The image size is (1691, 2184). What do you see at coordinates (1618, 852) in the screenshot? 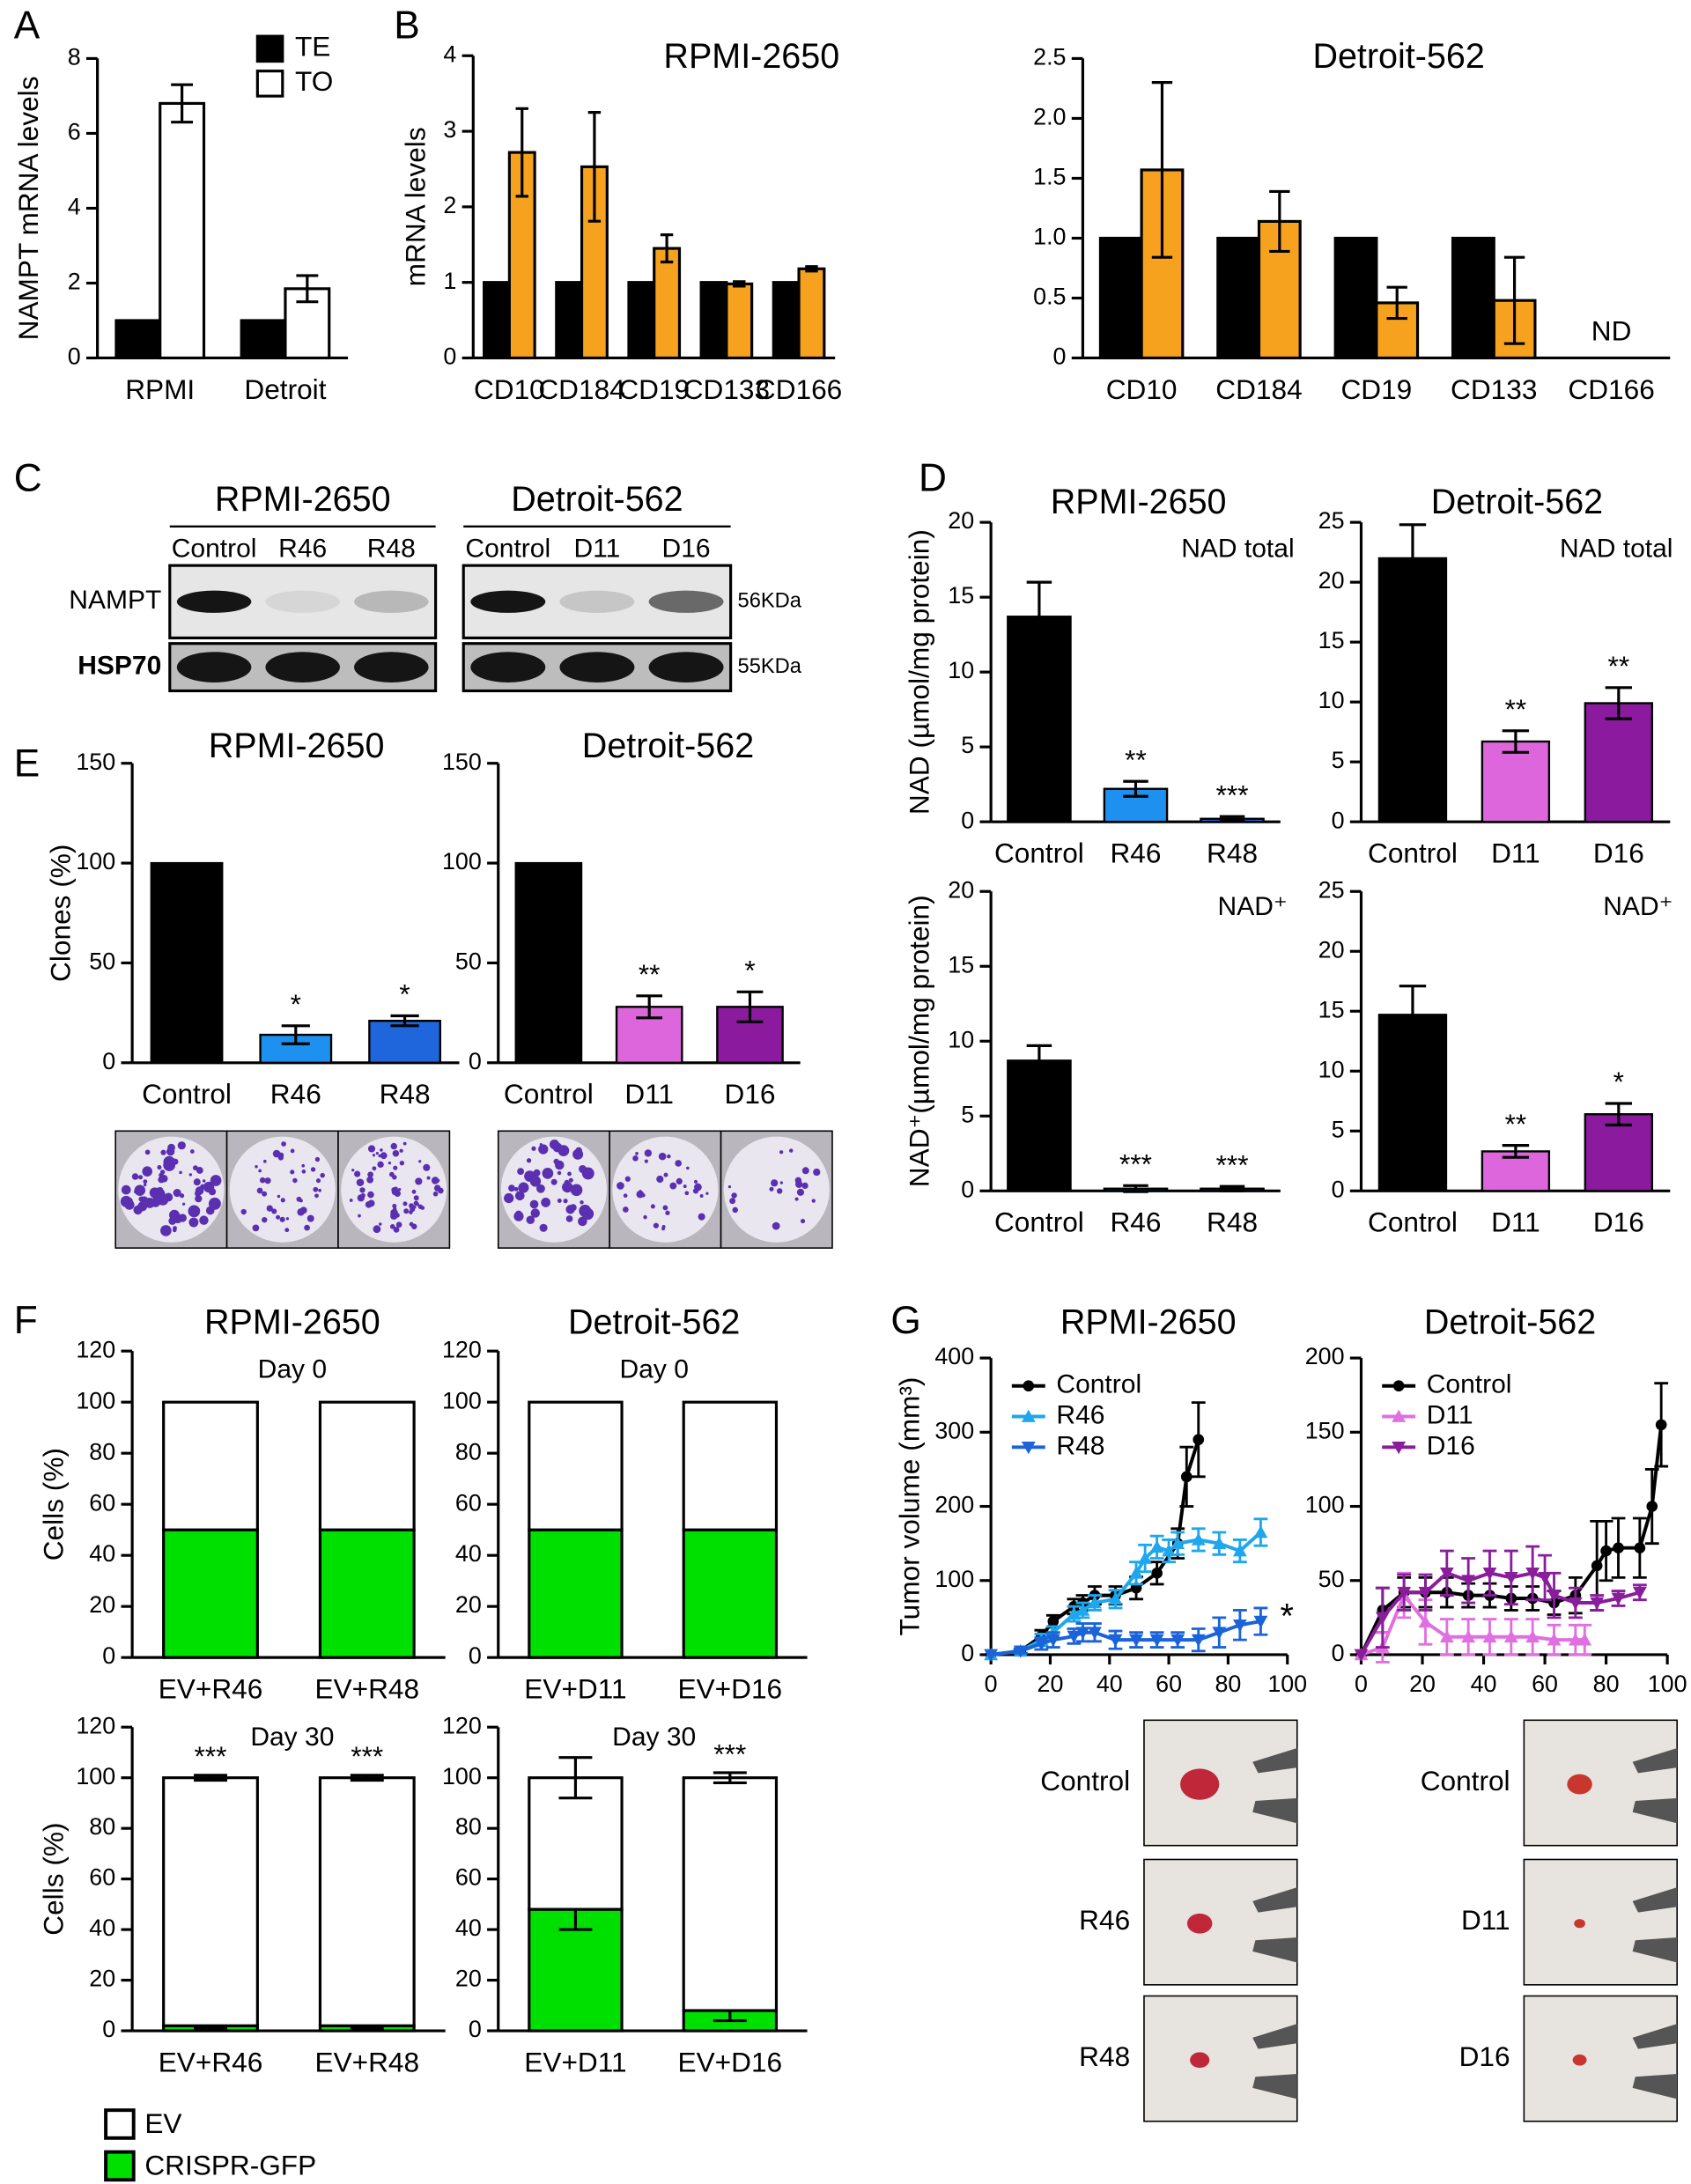
I see `x-tick-label: D16` at bounding box center [1618, 852].